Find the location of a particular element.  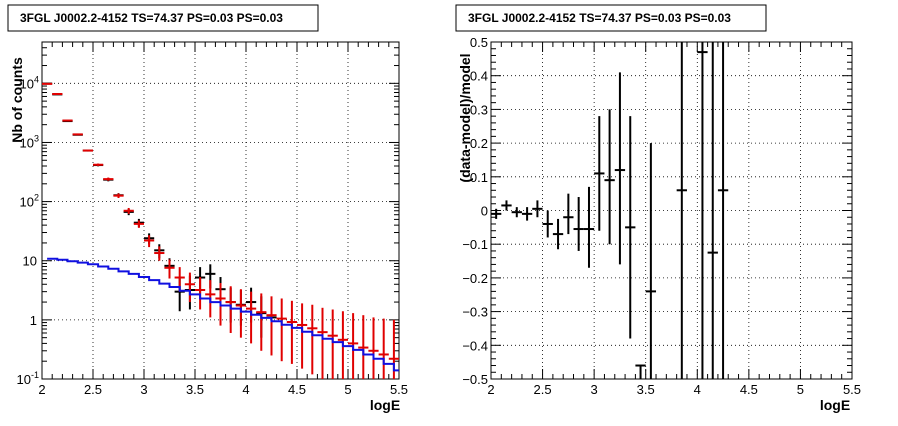

y-tick-label: 10 is located at coordinates (30, 261).